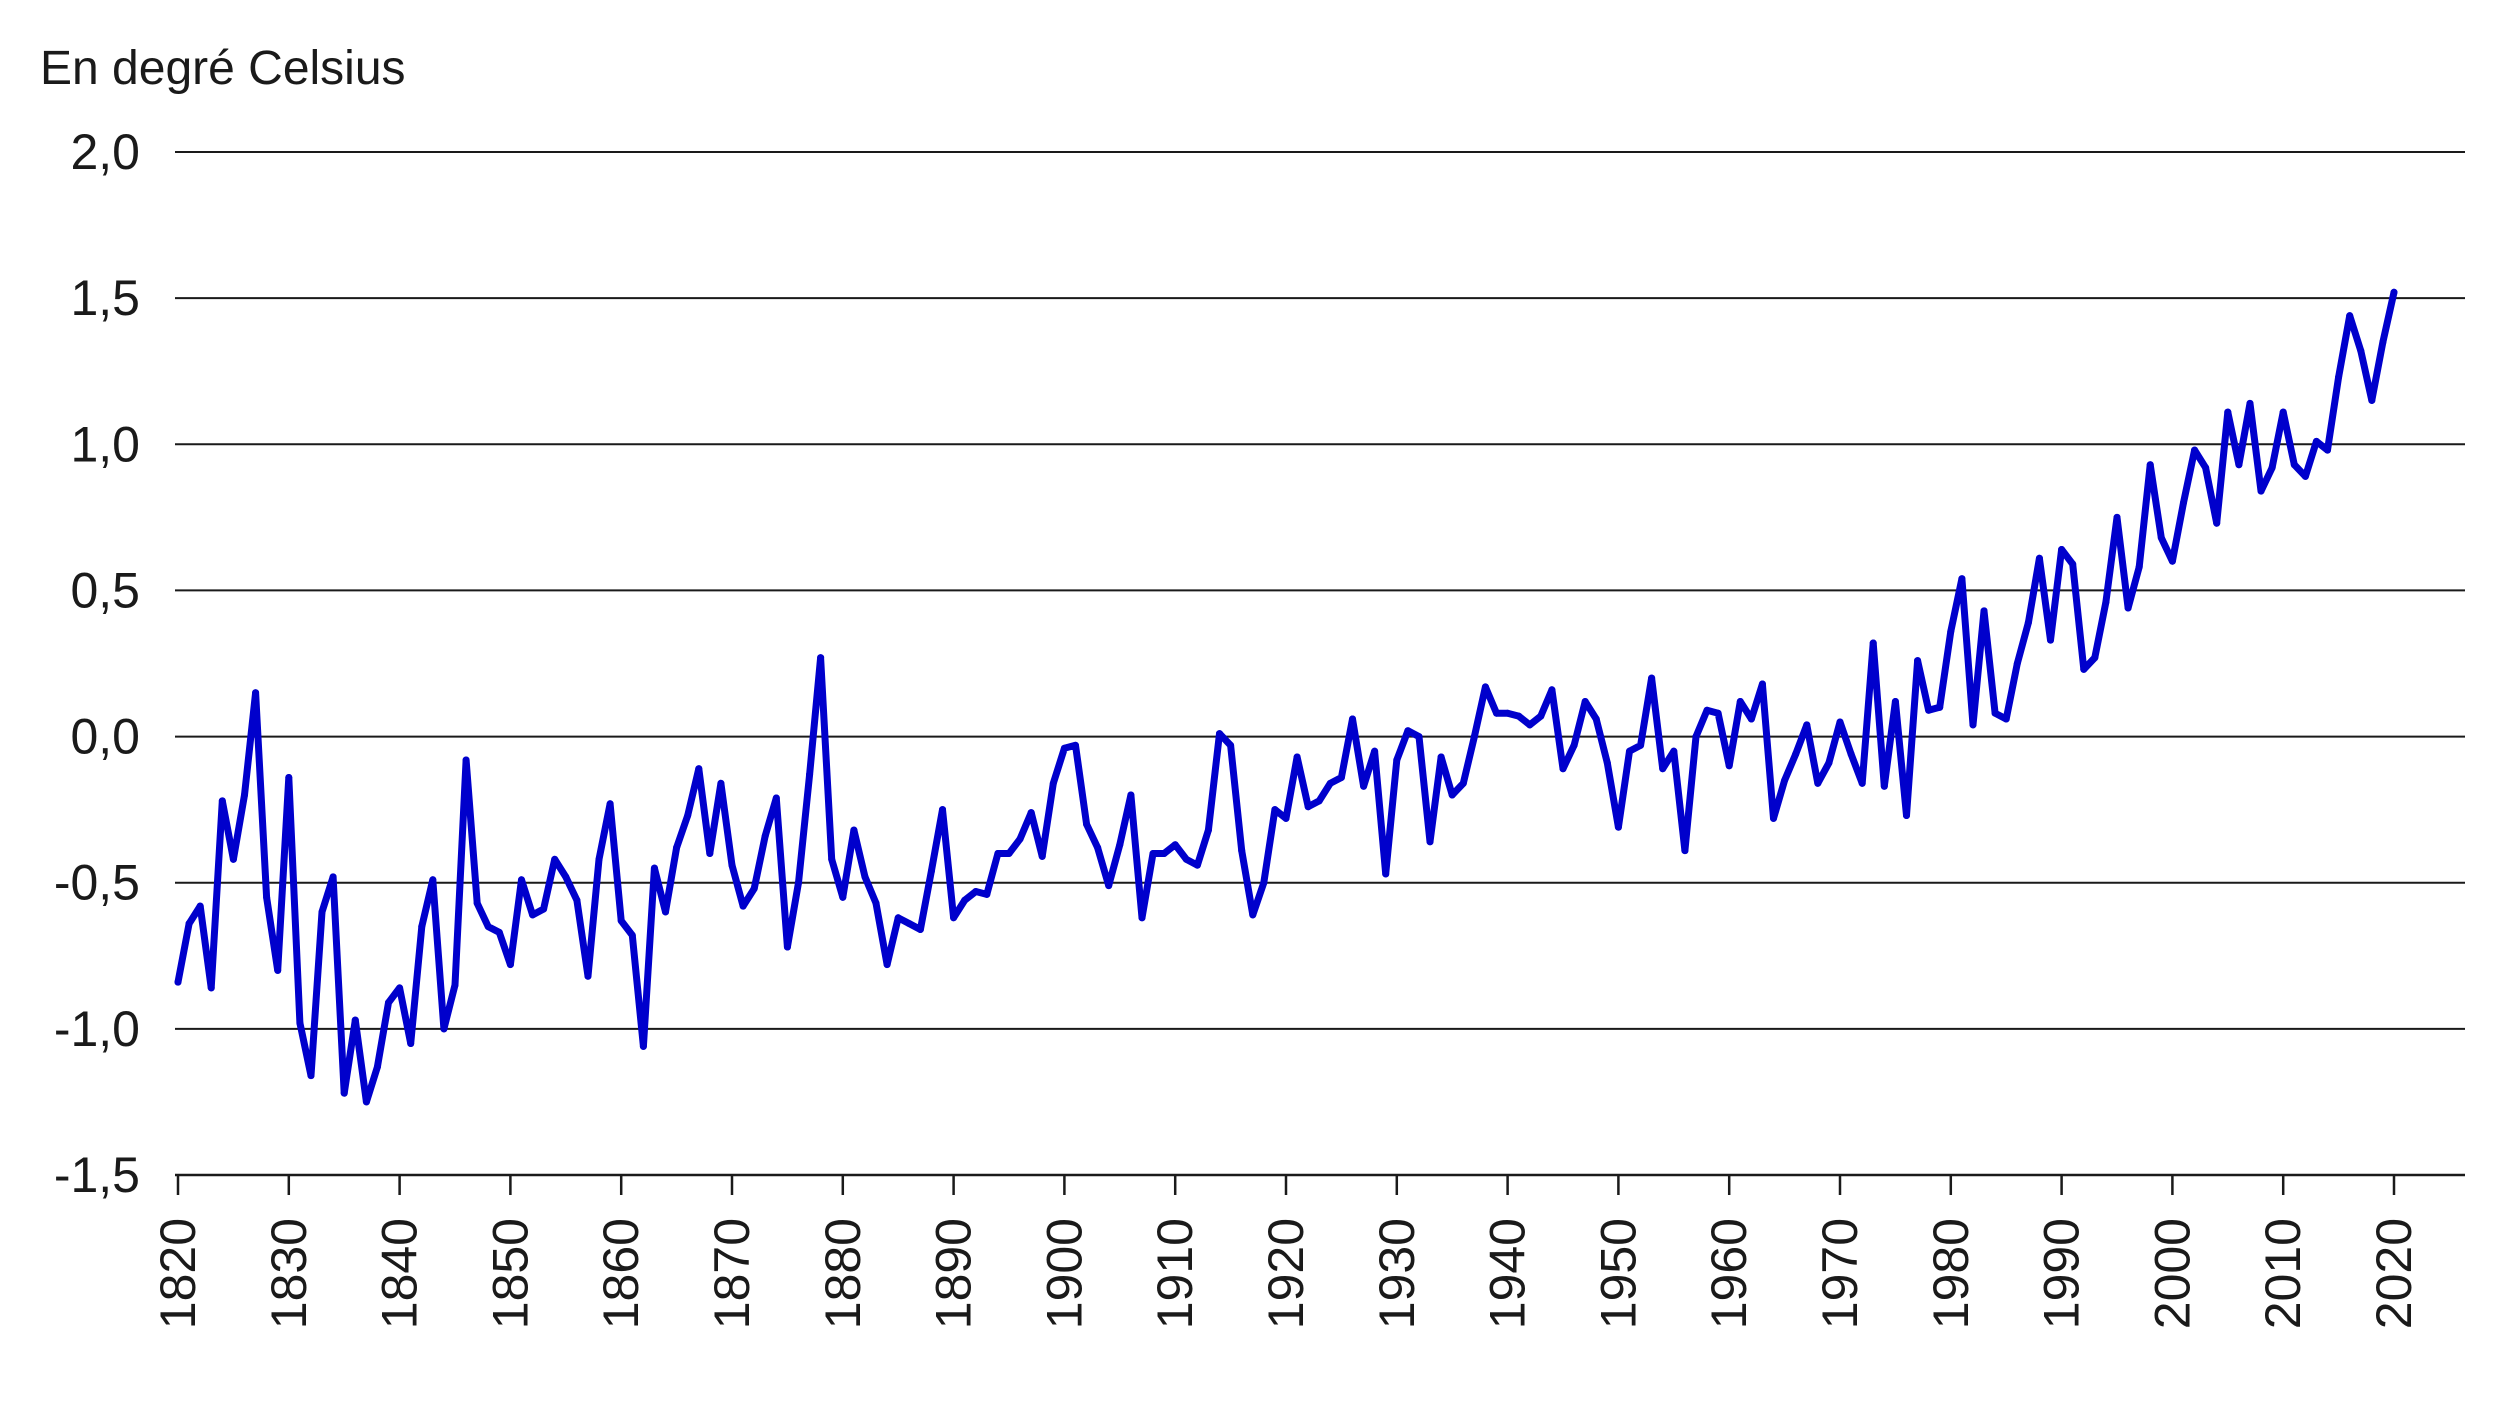 The width and height of the screenshot is (2496, 1404). I want to click on data-point-1902, so click(1087, 824).